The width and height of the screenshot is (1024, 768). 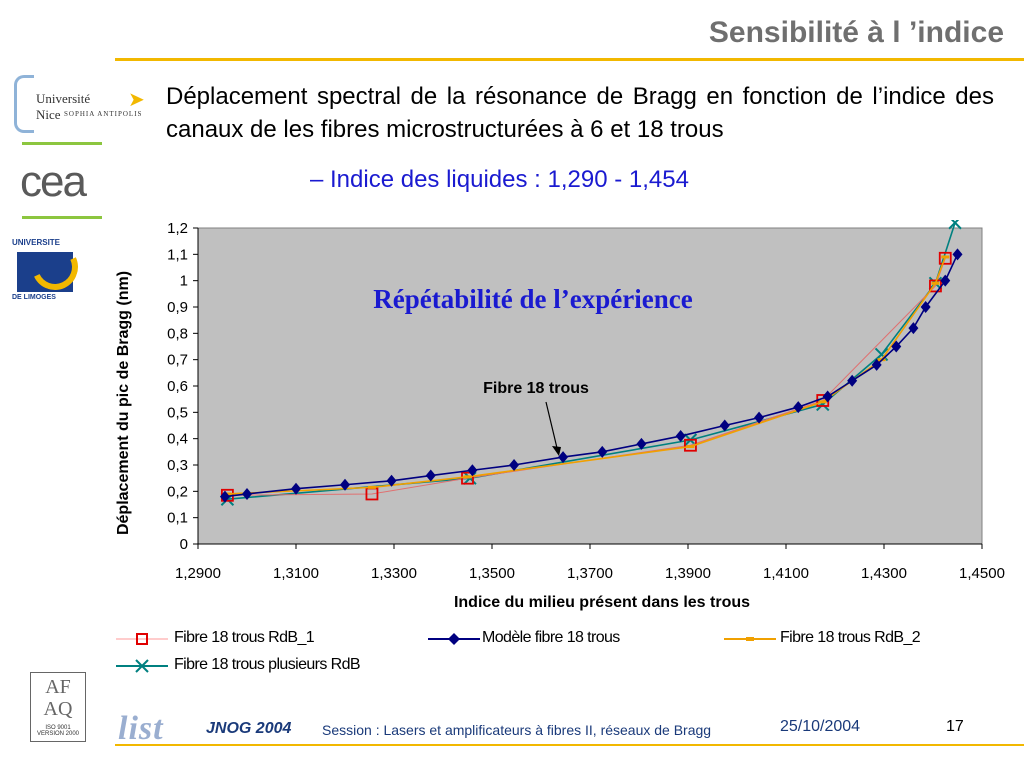 What do you see at coordinates (688, 573) in the screenshot?
I see `x-tick-label: 1,3900` at bounding box center [688, 573].